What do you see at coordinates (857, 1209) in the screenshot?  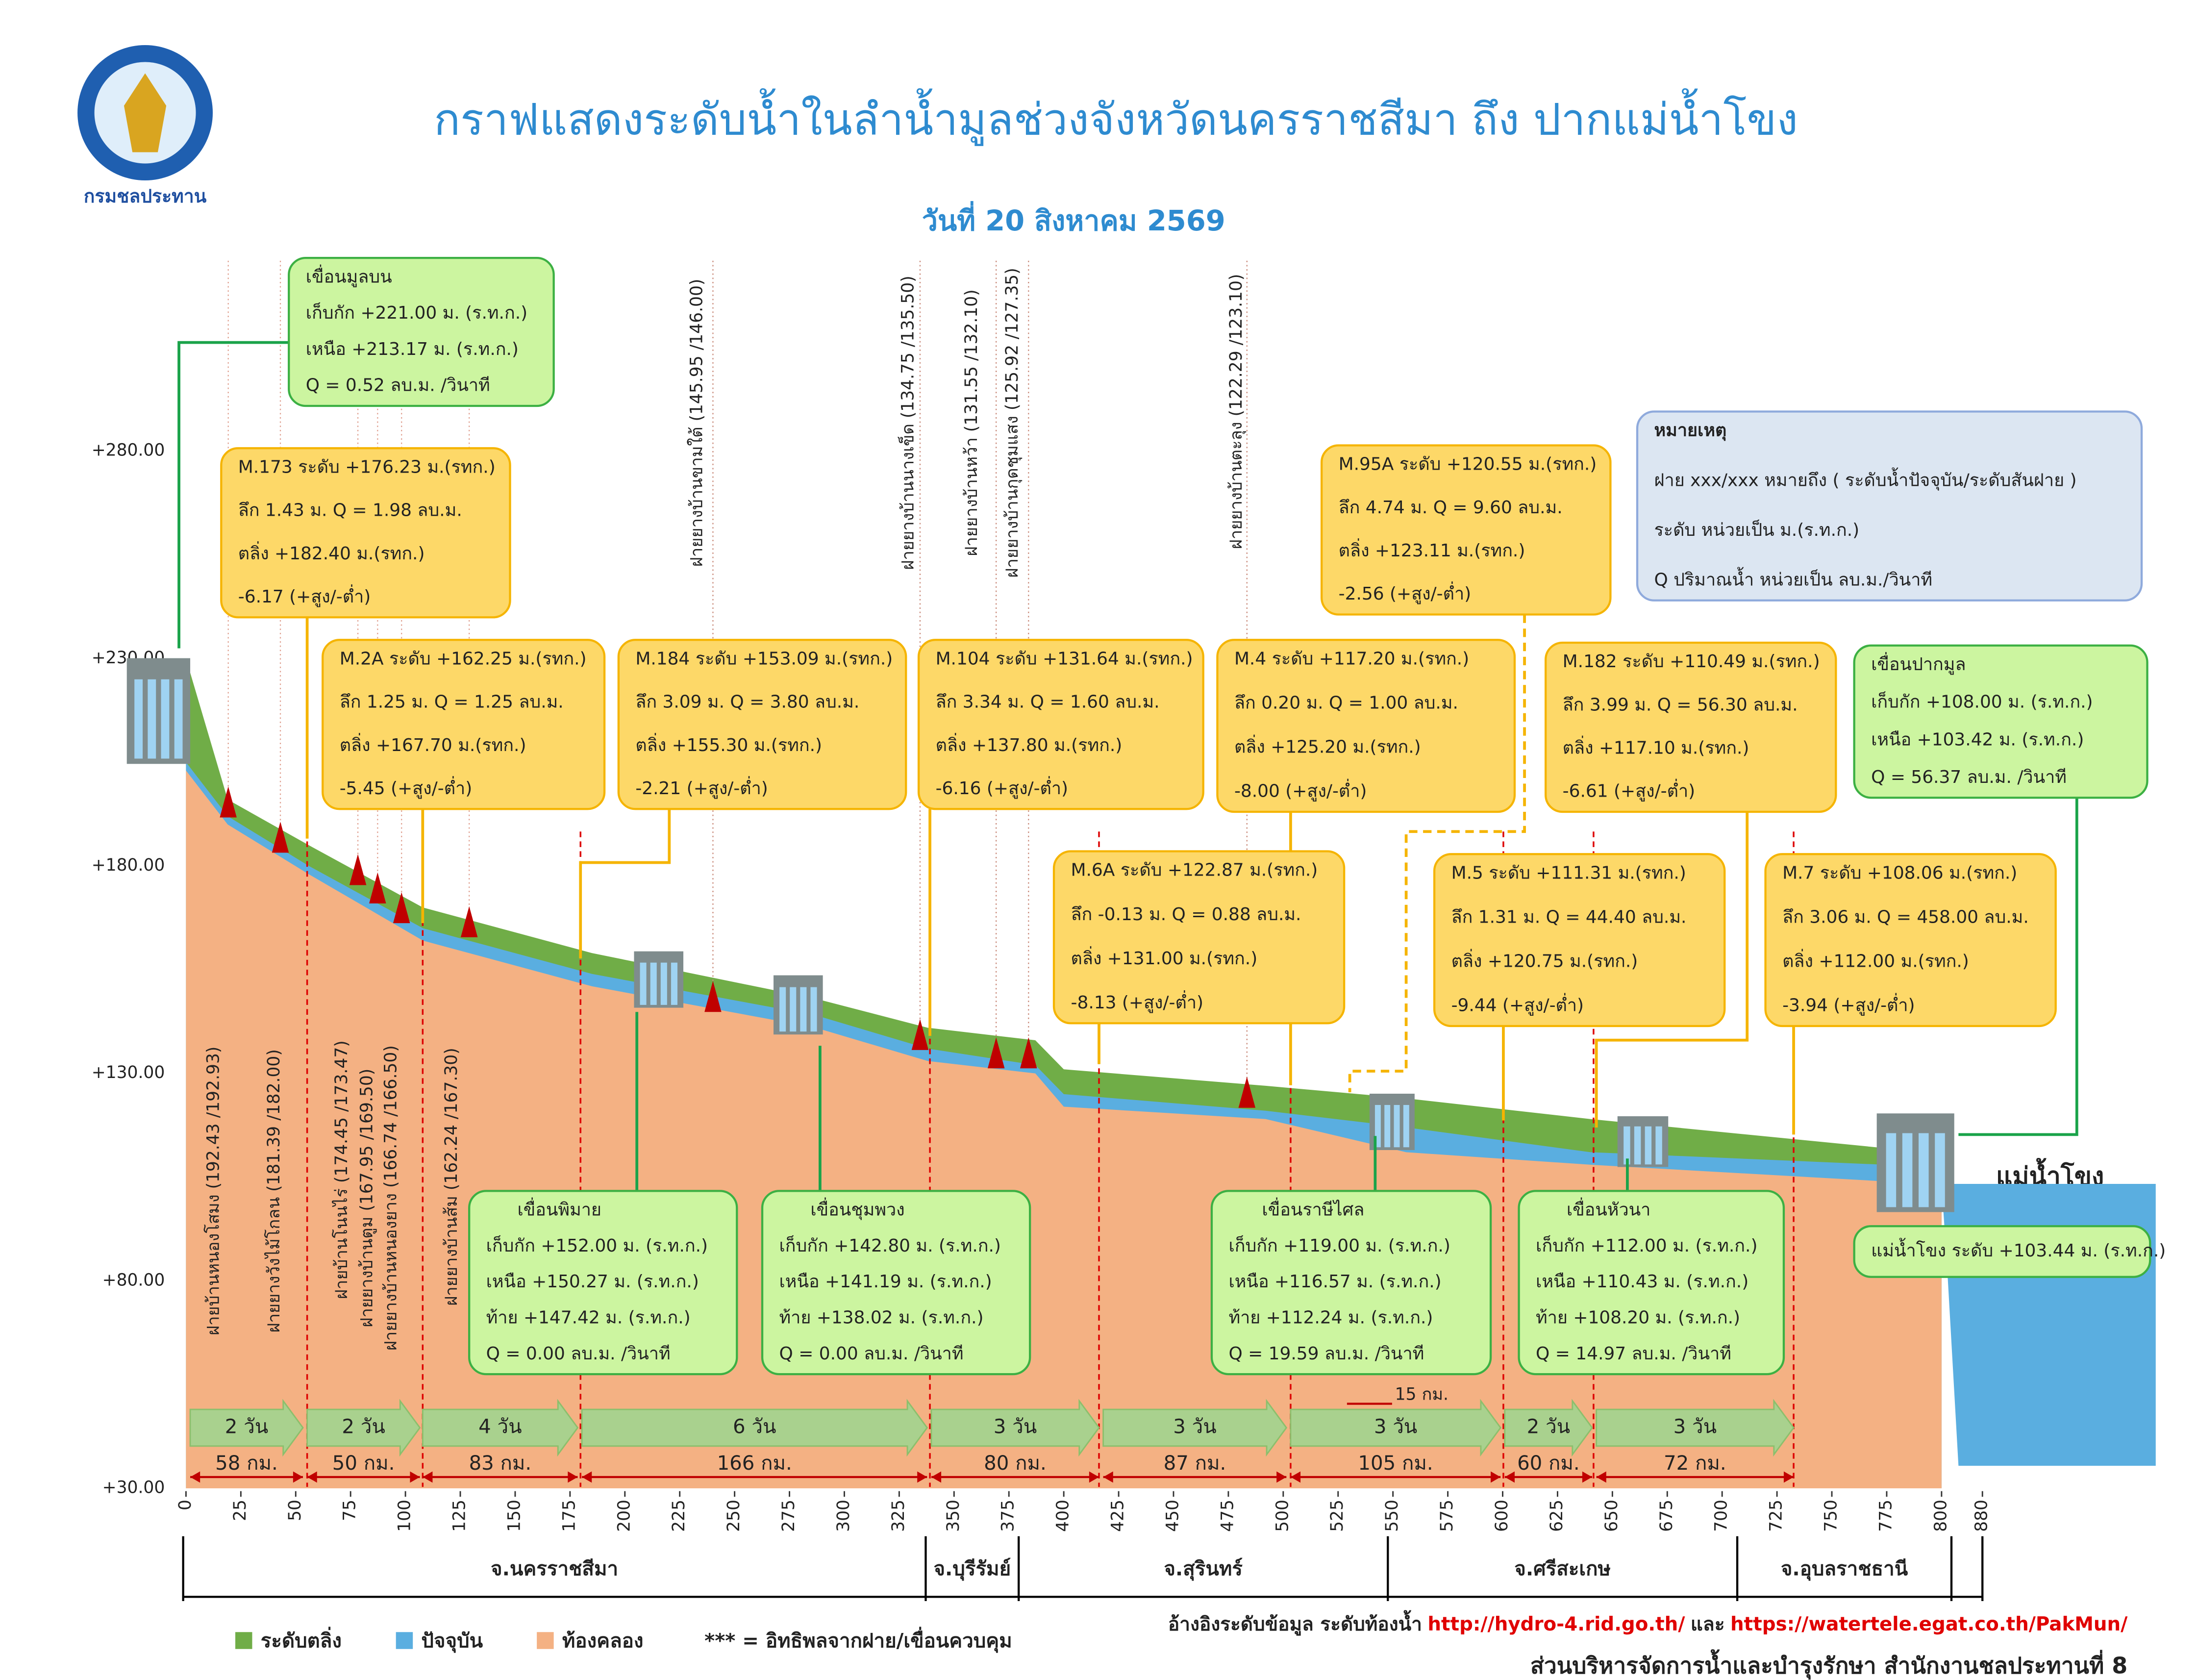 I see `annotation-line: เขื่อนชุมพวง` at bounding box center [857, 1209].